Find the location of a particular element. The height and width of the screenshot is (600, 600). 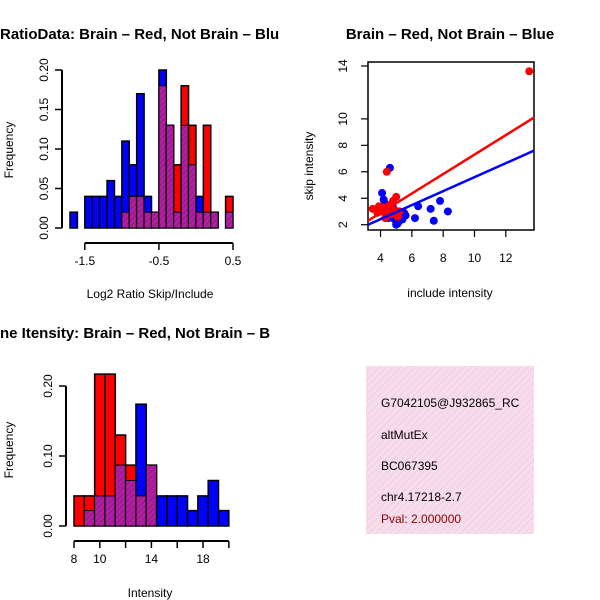

y-tick-label: 2 is located at coordinates (343, 224).